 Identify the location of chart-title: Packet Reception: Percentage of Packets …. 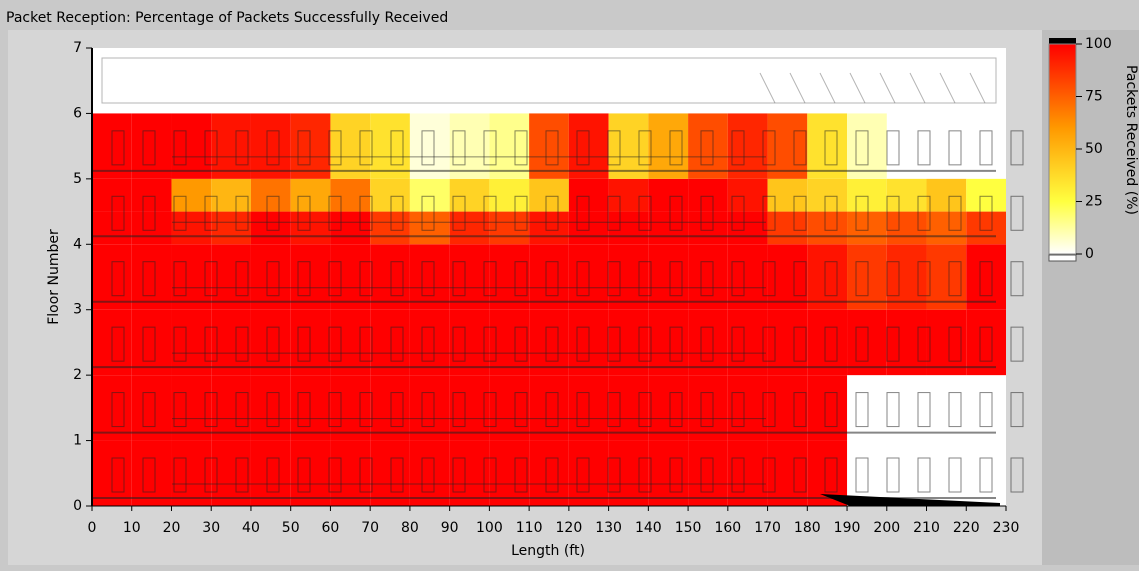
(227, 18).